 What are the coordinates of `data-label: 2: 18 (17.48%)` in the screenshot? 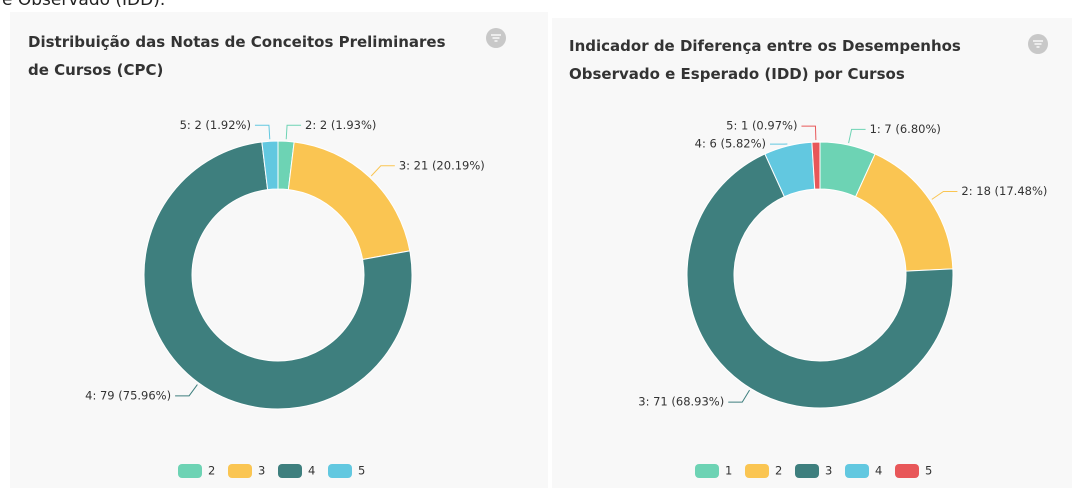 It's located at (1004, 191).